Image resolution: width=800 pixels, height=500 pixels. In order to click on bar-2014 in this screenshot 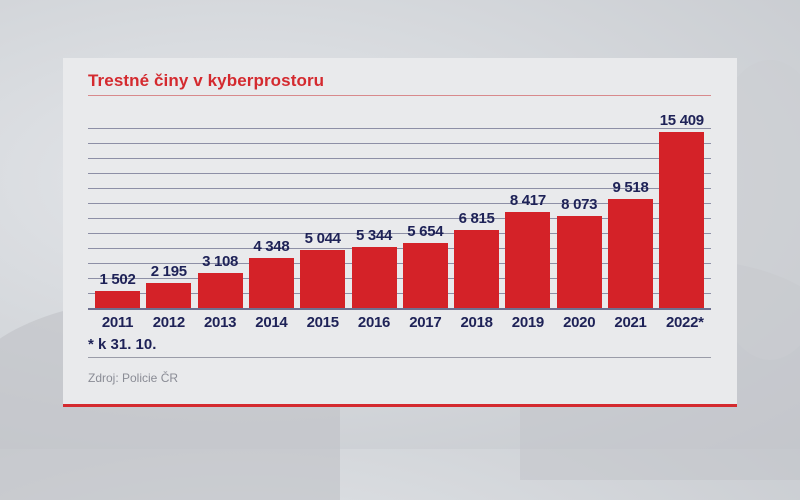, I will do `click(271, 283)`.